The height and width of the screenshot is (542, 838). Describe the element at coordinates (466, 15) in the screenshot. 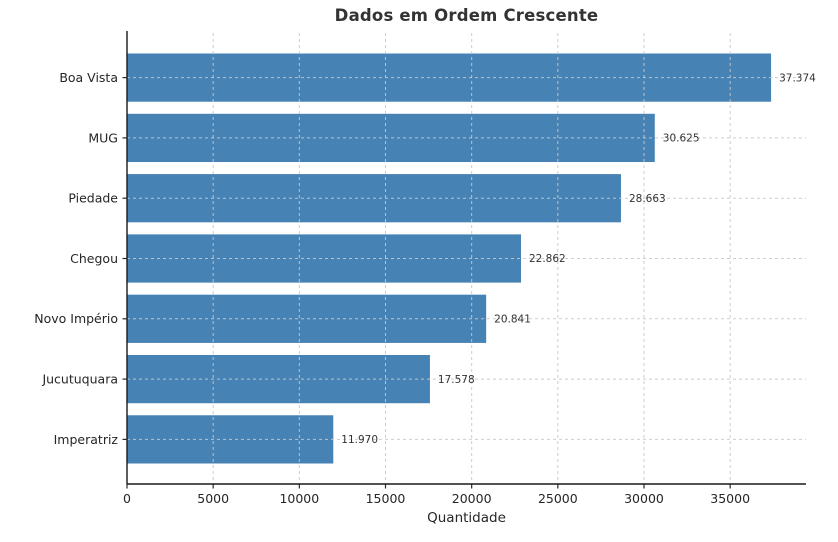

I see `chart-title: Dados em Ordem Crescente` at that location.